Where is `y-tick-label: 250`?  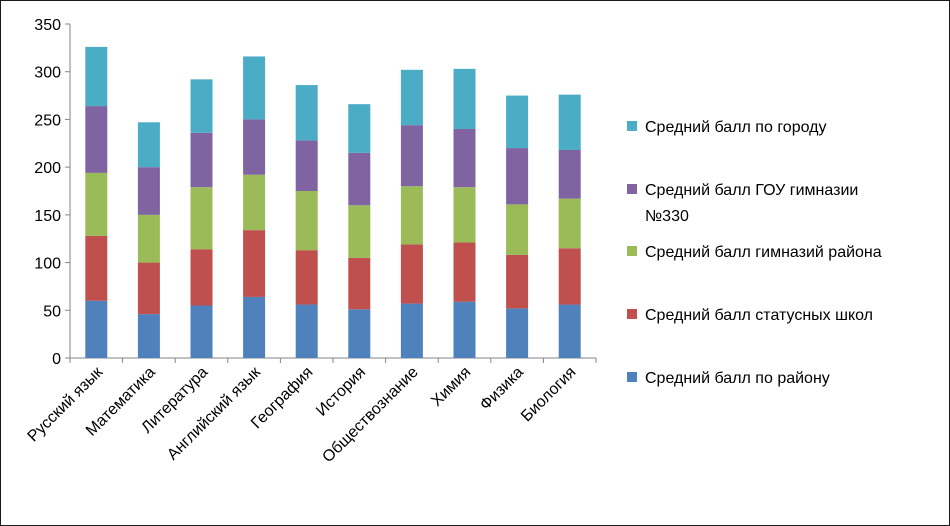
y-tick-label: 250 is located at coordinates (47, 120).